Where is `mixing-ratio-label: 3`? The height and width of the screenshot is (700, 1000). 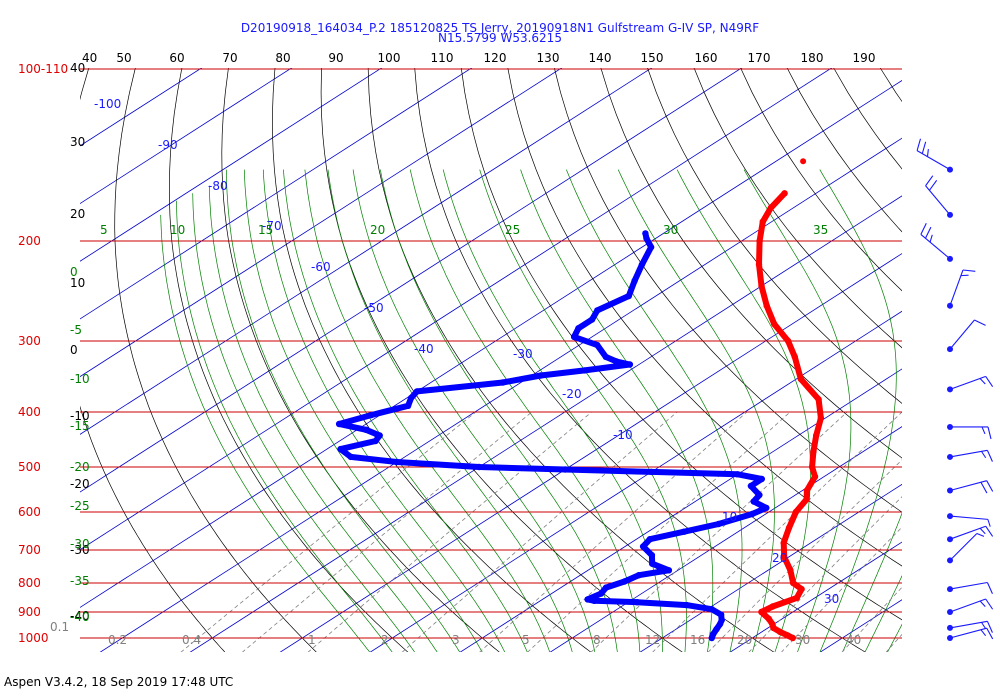
mixing-ratio-label: 3 is located at coordinates (456, 640).